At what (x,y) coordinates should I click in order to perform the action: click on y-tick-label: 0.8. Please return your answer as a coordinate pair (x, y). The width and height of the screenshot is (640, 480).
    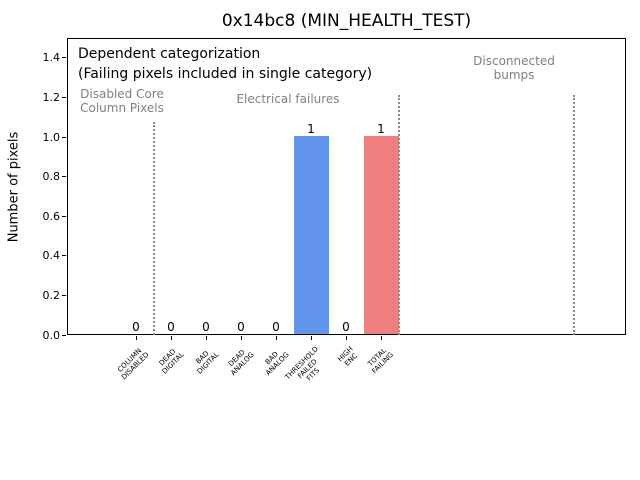
    Looking at the image, I should click on (51, 177).